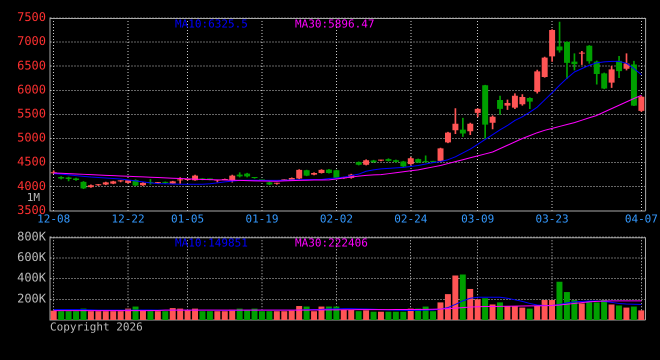  Describe the element at coordinates (32, 236) in the screenshot. I see `y-tick-label: 800K` at that location.